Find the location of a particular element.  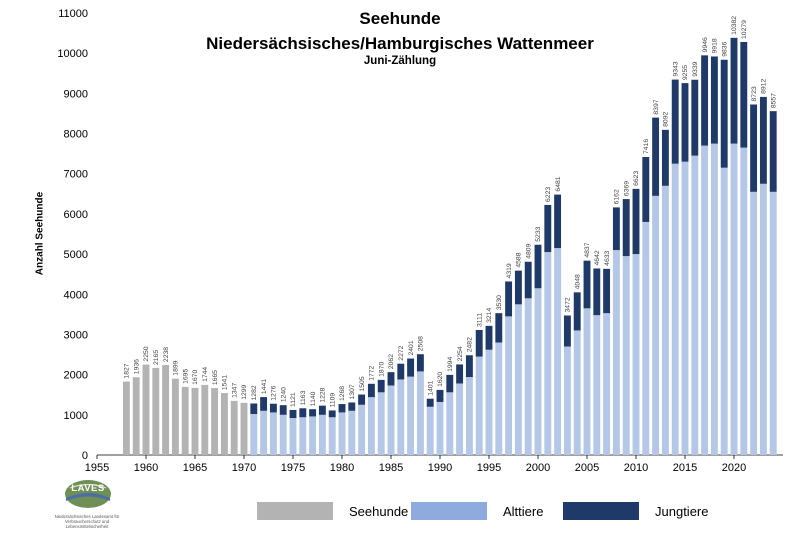

x-tick-label: 2020 is located at coordinates (734, 468).